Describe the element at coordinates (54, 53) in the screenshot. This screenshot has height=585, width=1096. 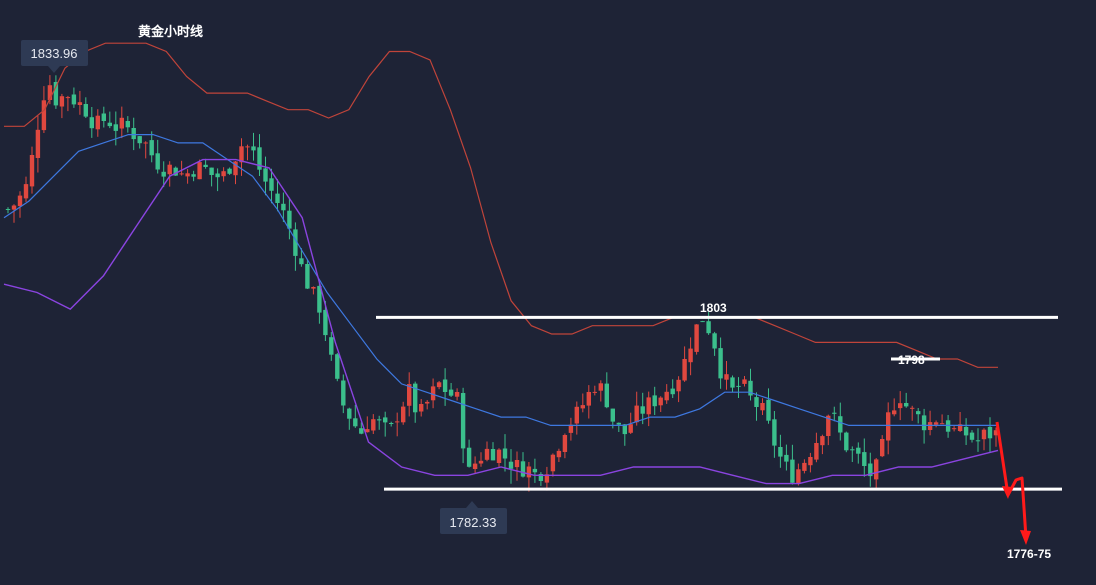
I see `svg-text: 1833.96` at that location.